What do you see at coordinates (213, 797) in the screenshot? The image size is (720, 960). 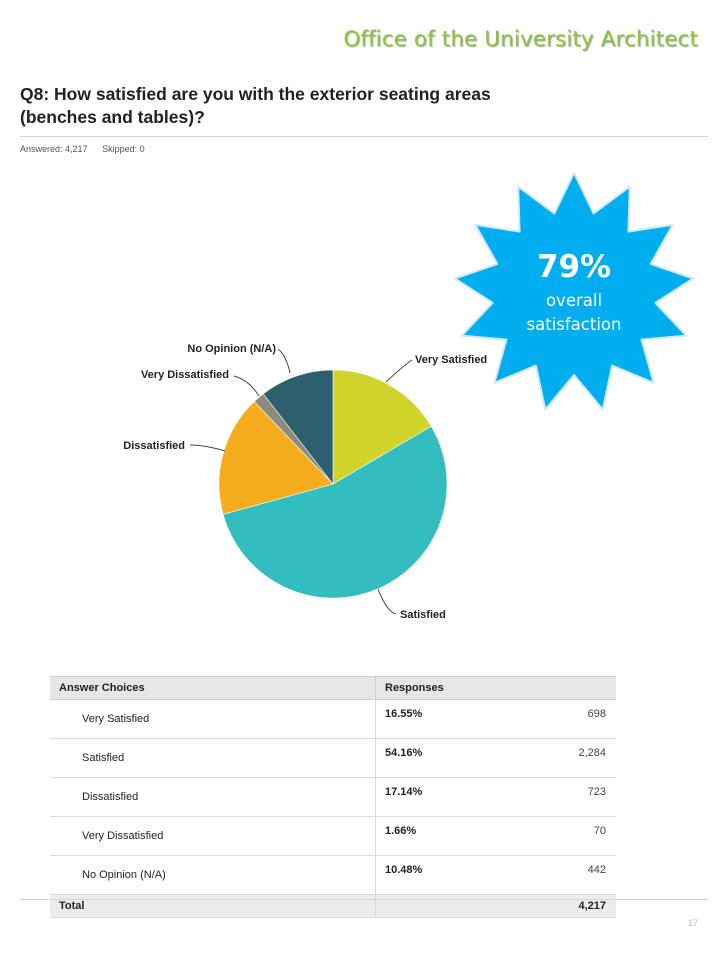 I see `row-choice: Dissatisfied` at bounding box center [213, 797].